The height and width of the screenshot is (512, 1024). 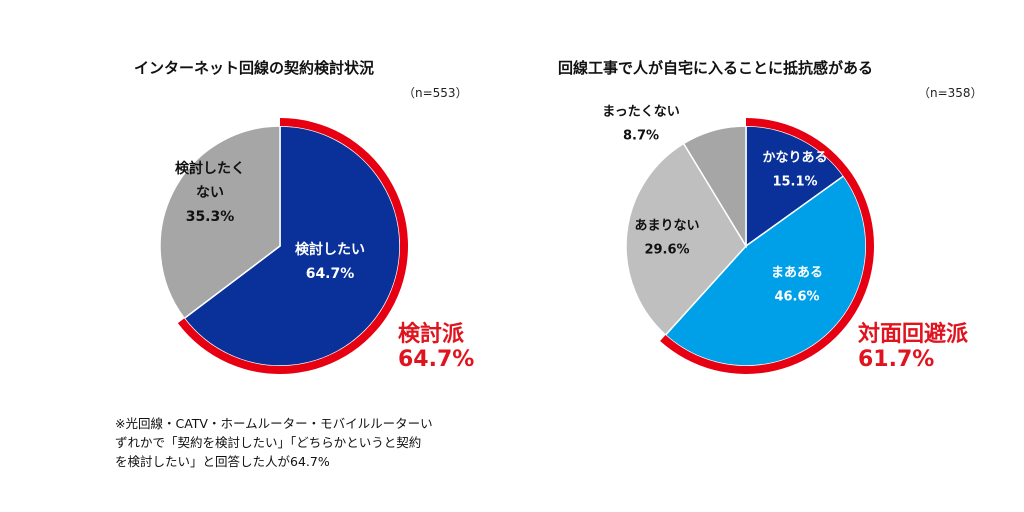 What do you see at coordinates (222, 461) in the screenshot?
I see `footnote-line-3: を検討したい」と回答した人が64.7%` at bounding box center [222, 461].